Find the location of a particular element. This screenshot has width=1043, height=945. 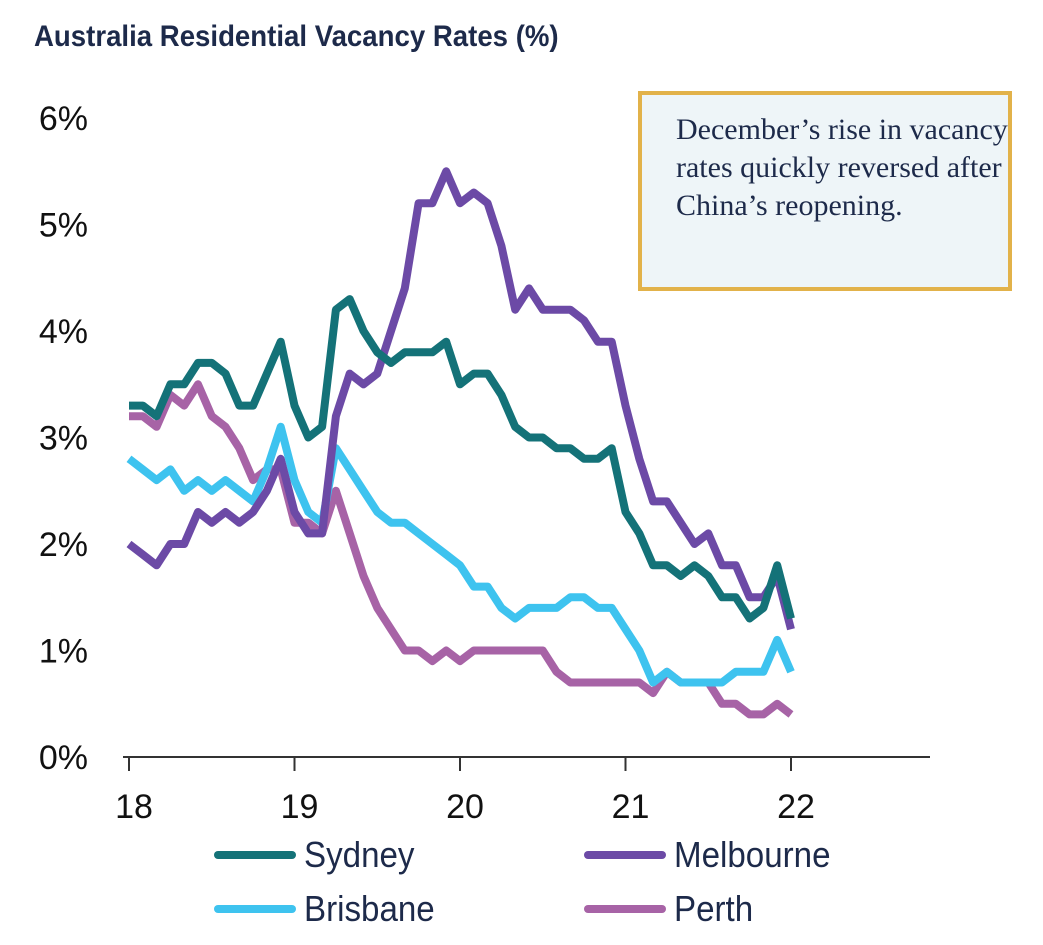

legend-item-melbourne: Melbourne is located at coordinates (714, 855).